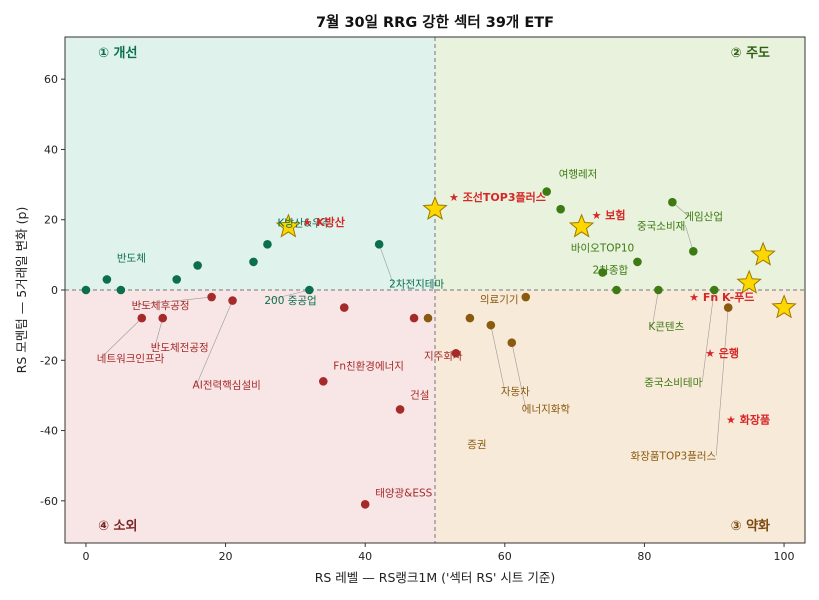  What do you see at coordinates (722, 353) in the screenshot?
I see `star-label: ★ 은행` at bounding box center [722, 353].